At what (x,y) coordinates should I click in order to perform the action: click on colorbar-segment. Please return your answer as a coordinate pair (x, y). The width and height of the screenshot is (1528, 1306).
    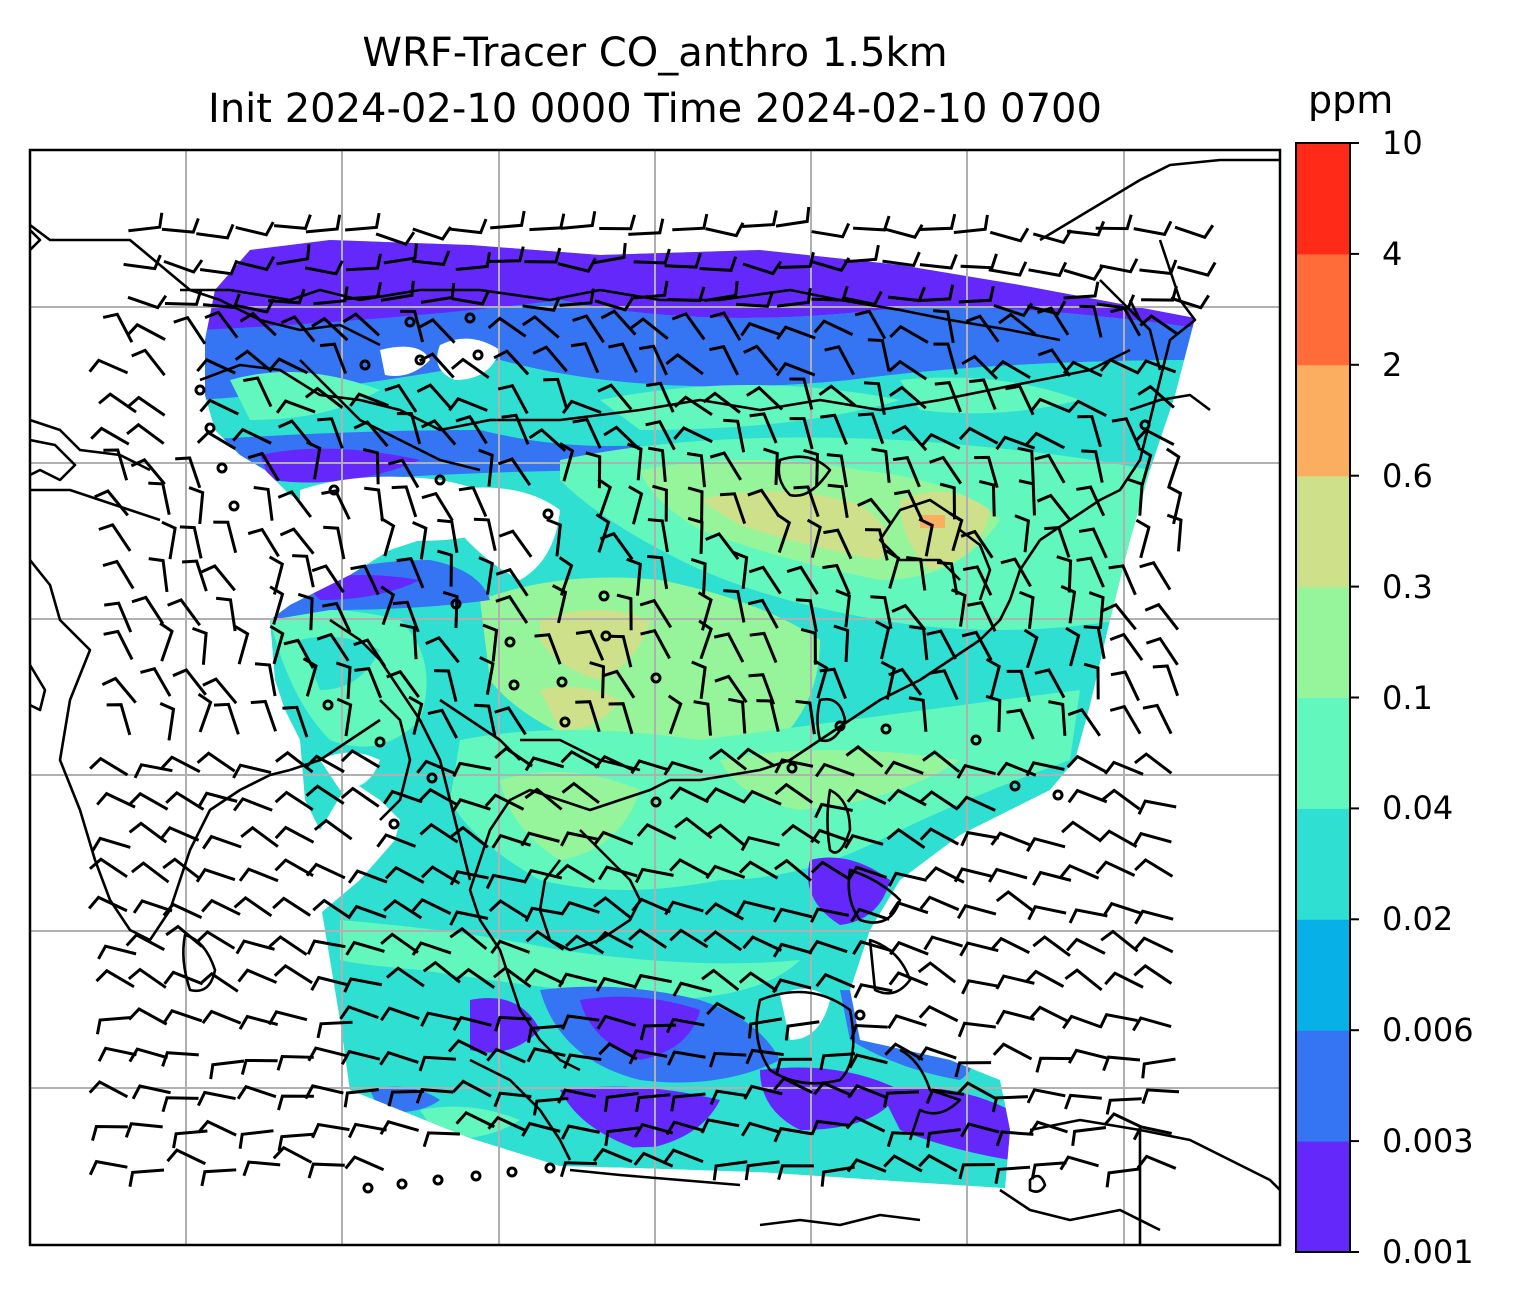
    Looking at the image, I should click on (1323, 199).